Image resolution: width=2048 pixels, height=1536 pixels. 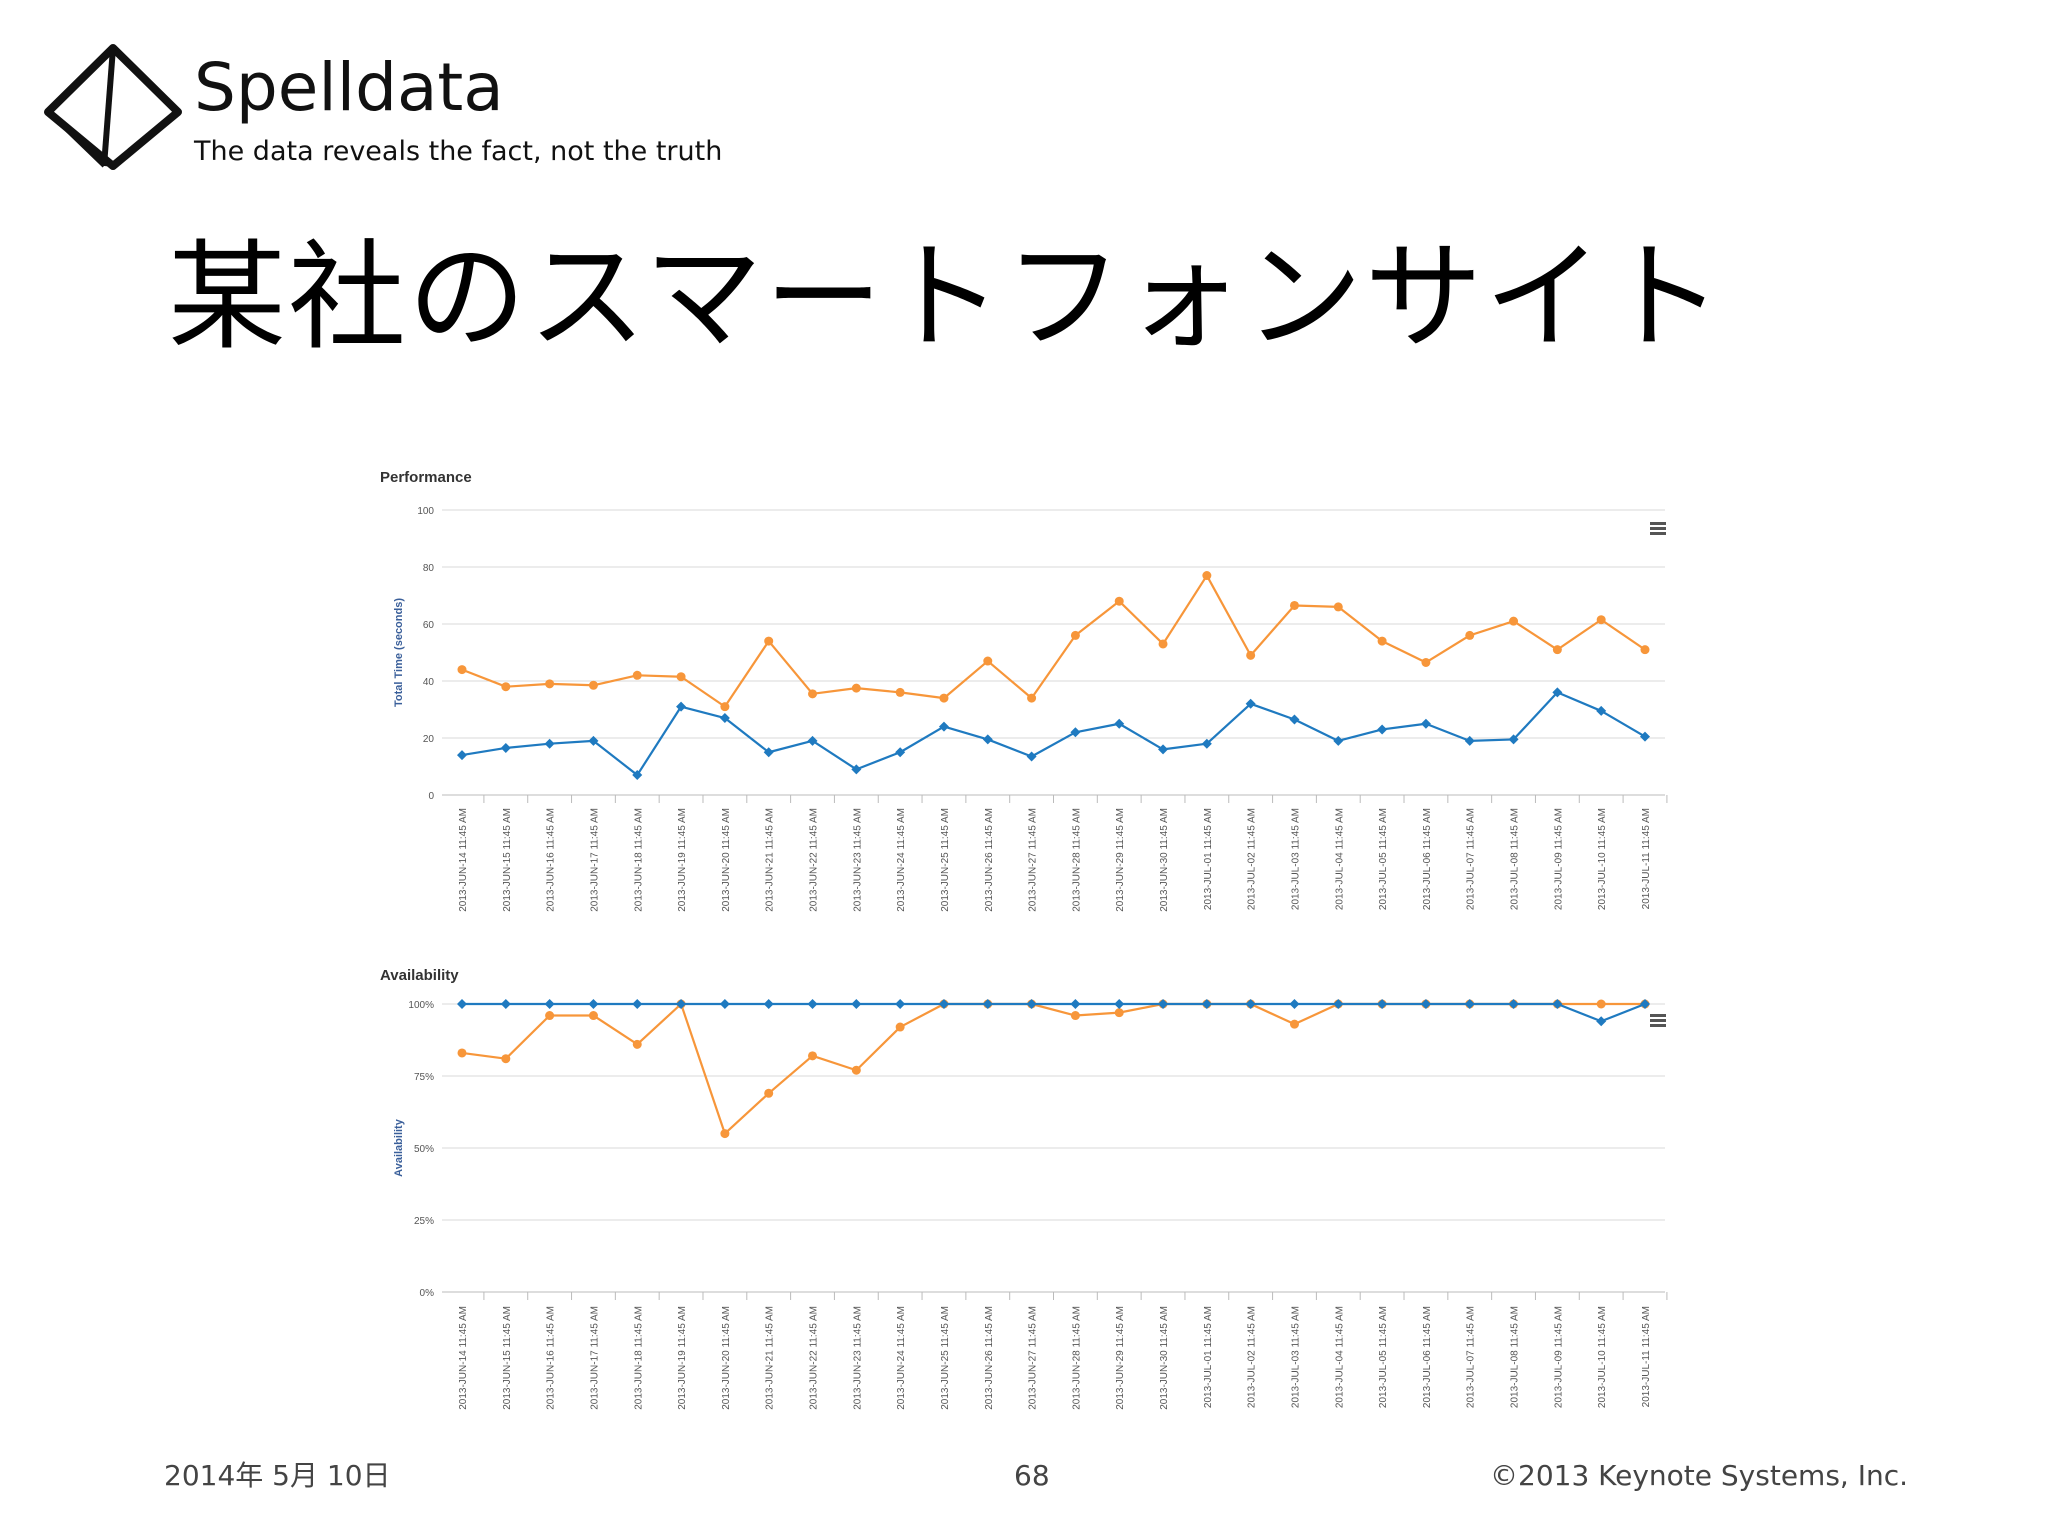 I want to click on y-axis-label: Total Time (seconds), so click(x=399, y=652).